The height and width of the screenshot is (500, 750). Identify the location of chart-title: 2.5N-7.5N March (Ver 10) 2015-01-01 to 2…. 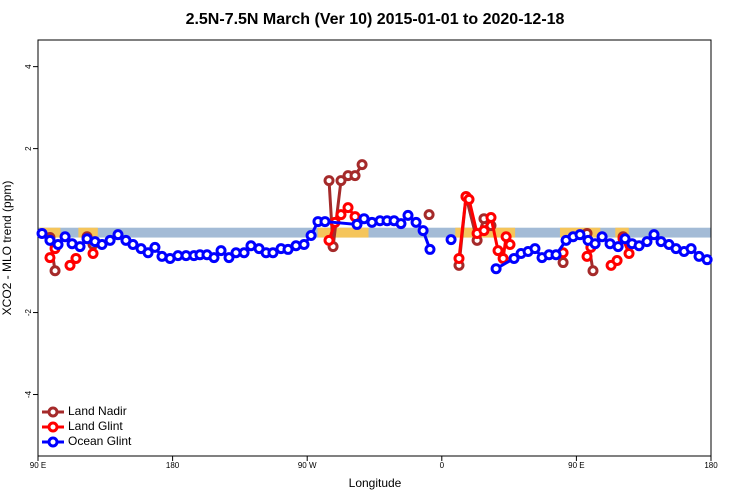
(375, 19).